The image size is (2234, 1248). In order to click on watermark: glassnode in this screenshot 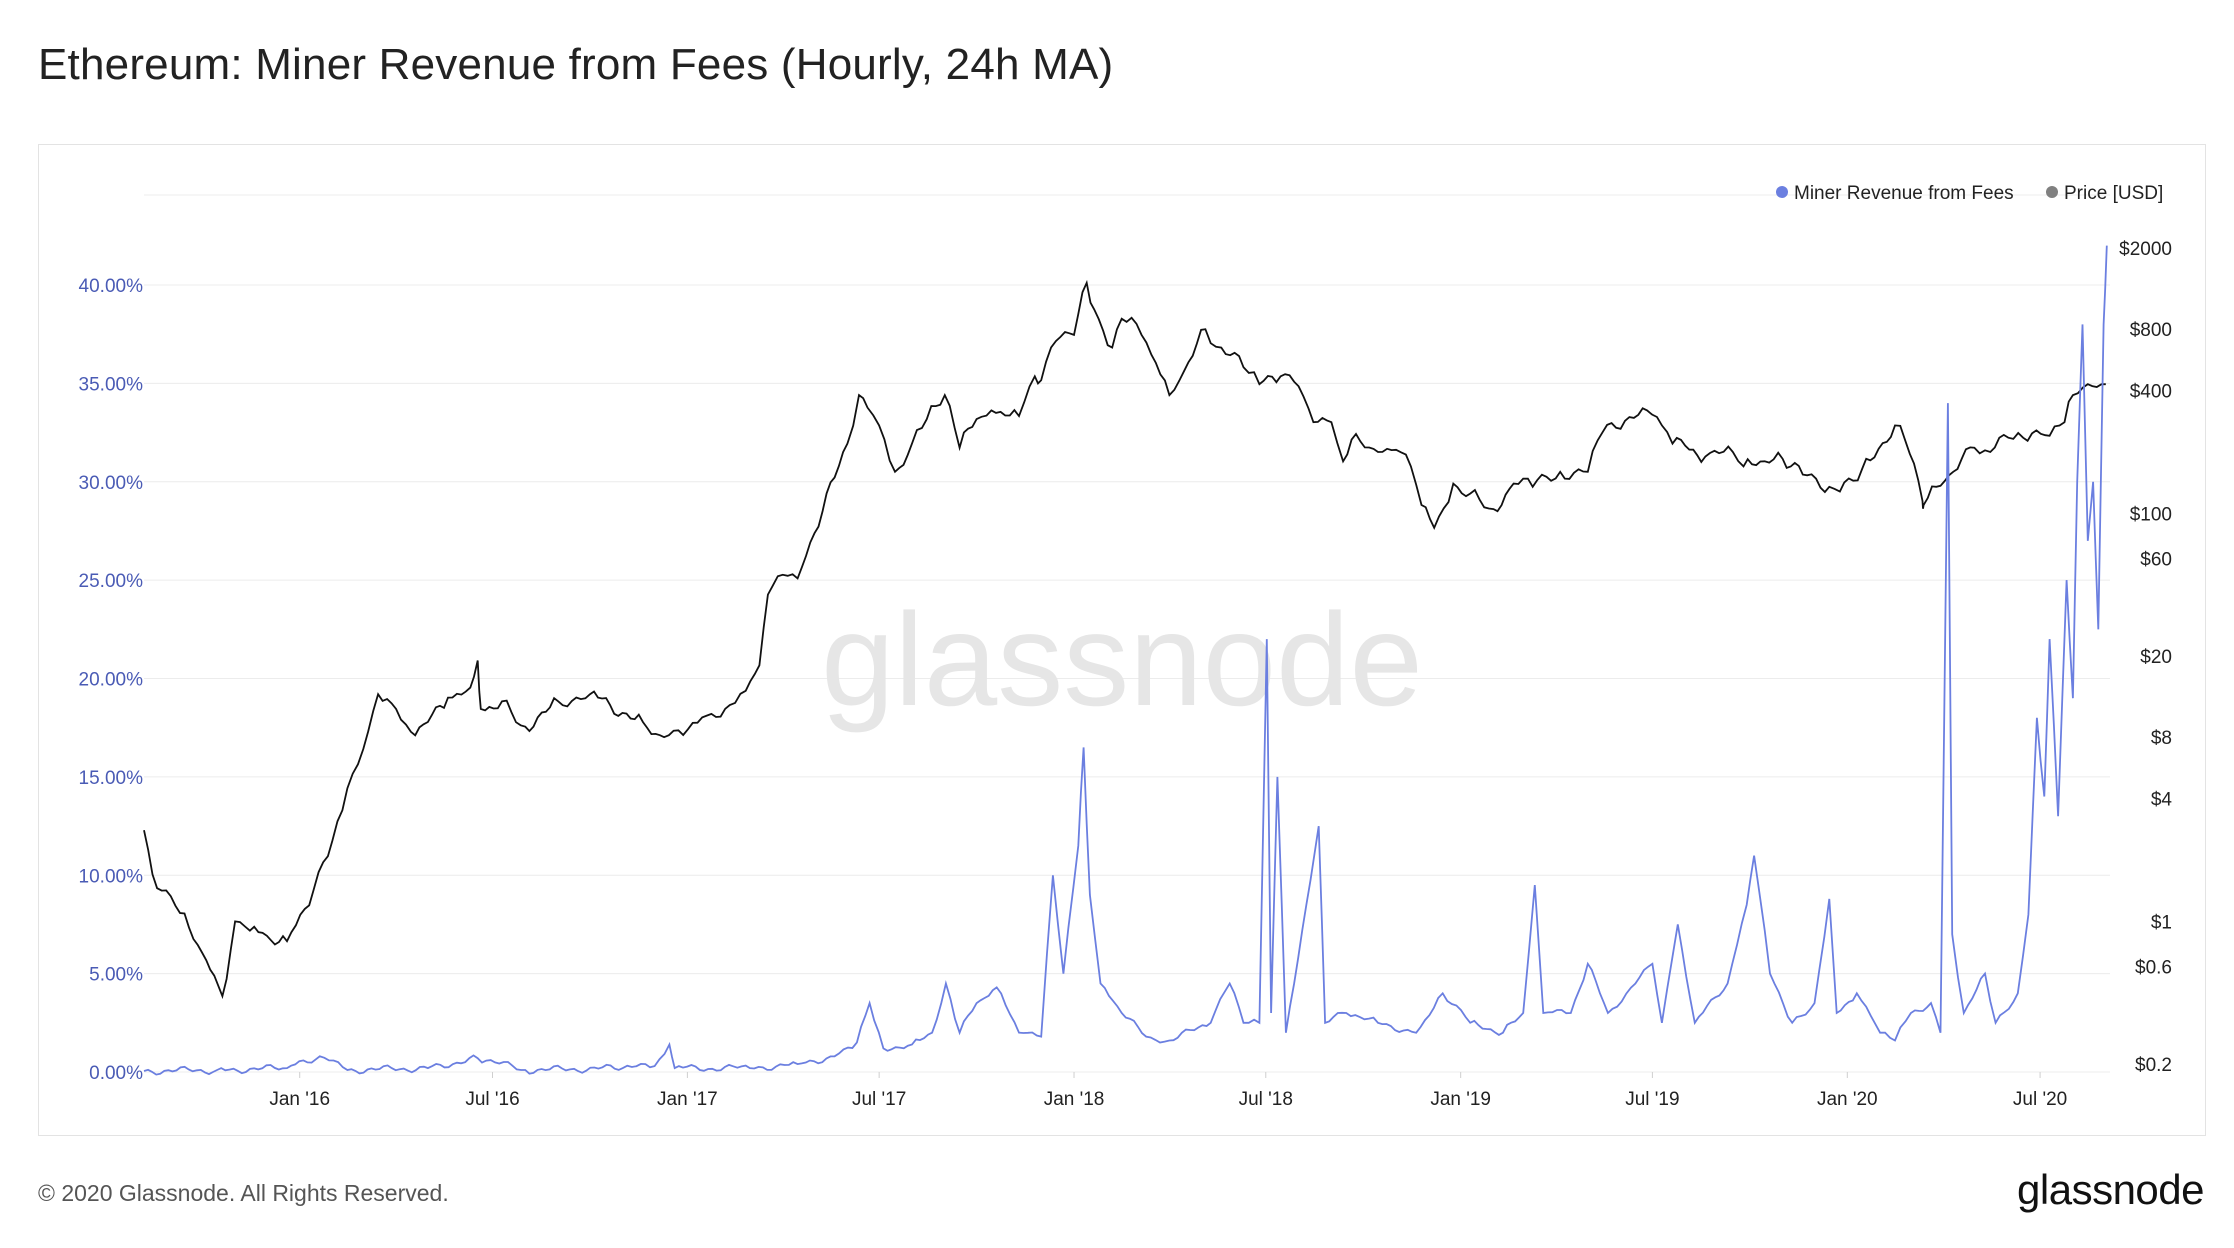, I will do `click(1122, 659)`.